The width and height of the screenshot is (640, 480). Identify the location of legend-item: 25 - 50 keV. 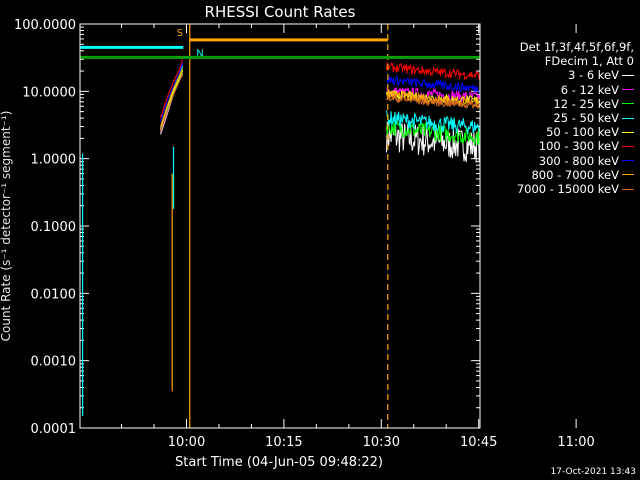
(559, 118).